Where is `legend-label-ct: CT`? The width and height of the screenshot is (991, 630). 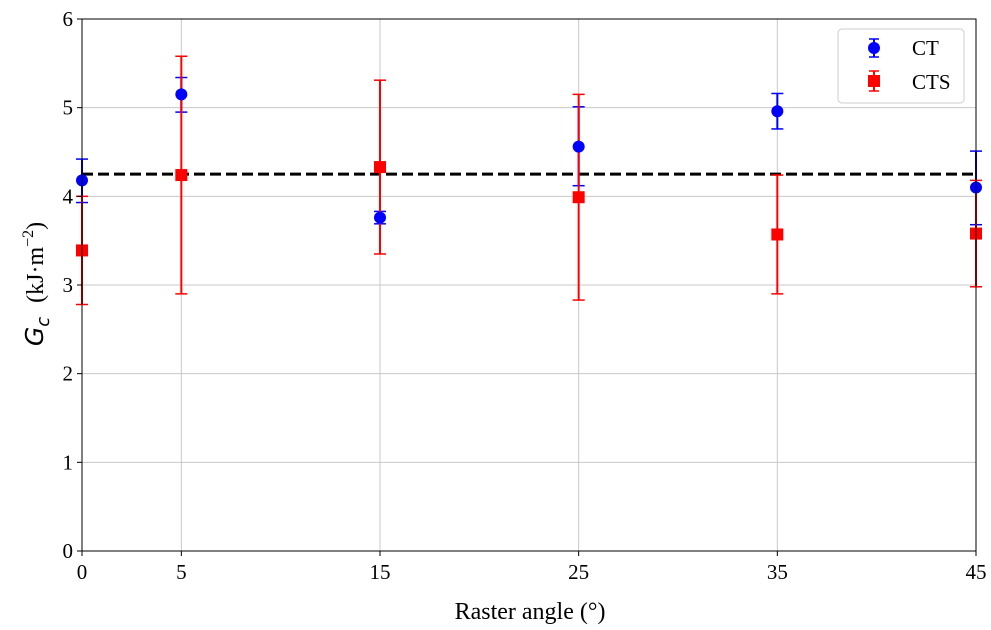 legend-label-ct: CT is located at coordinates (925, 48).